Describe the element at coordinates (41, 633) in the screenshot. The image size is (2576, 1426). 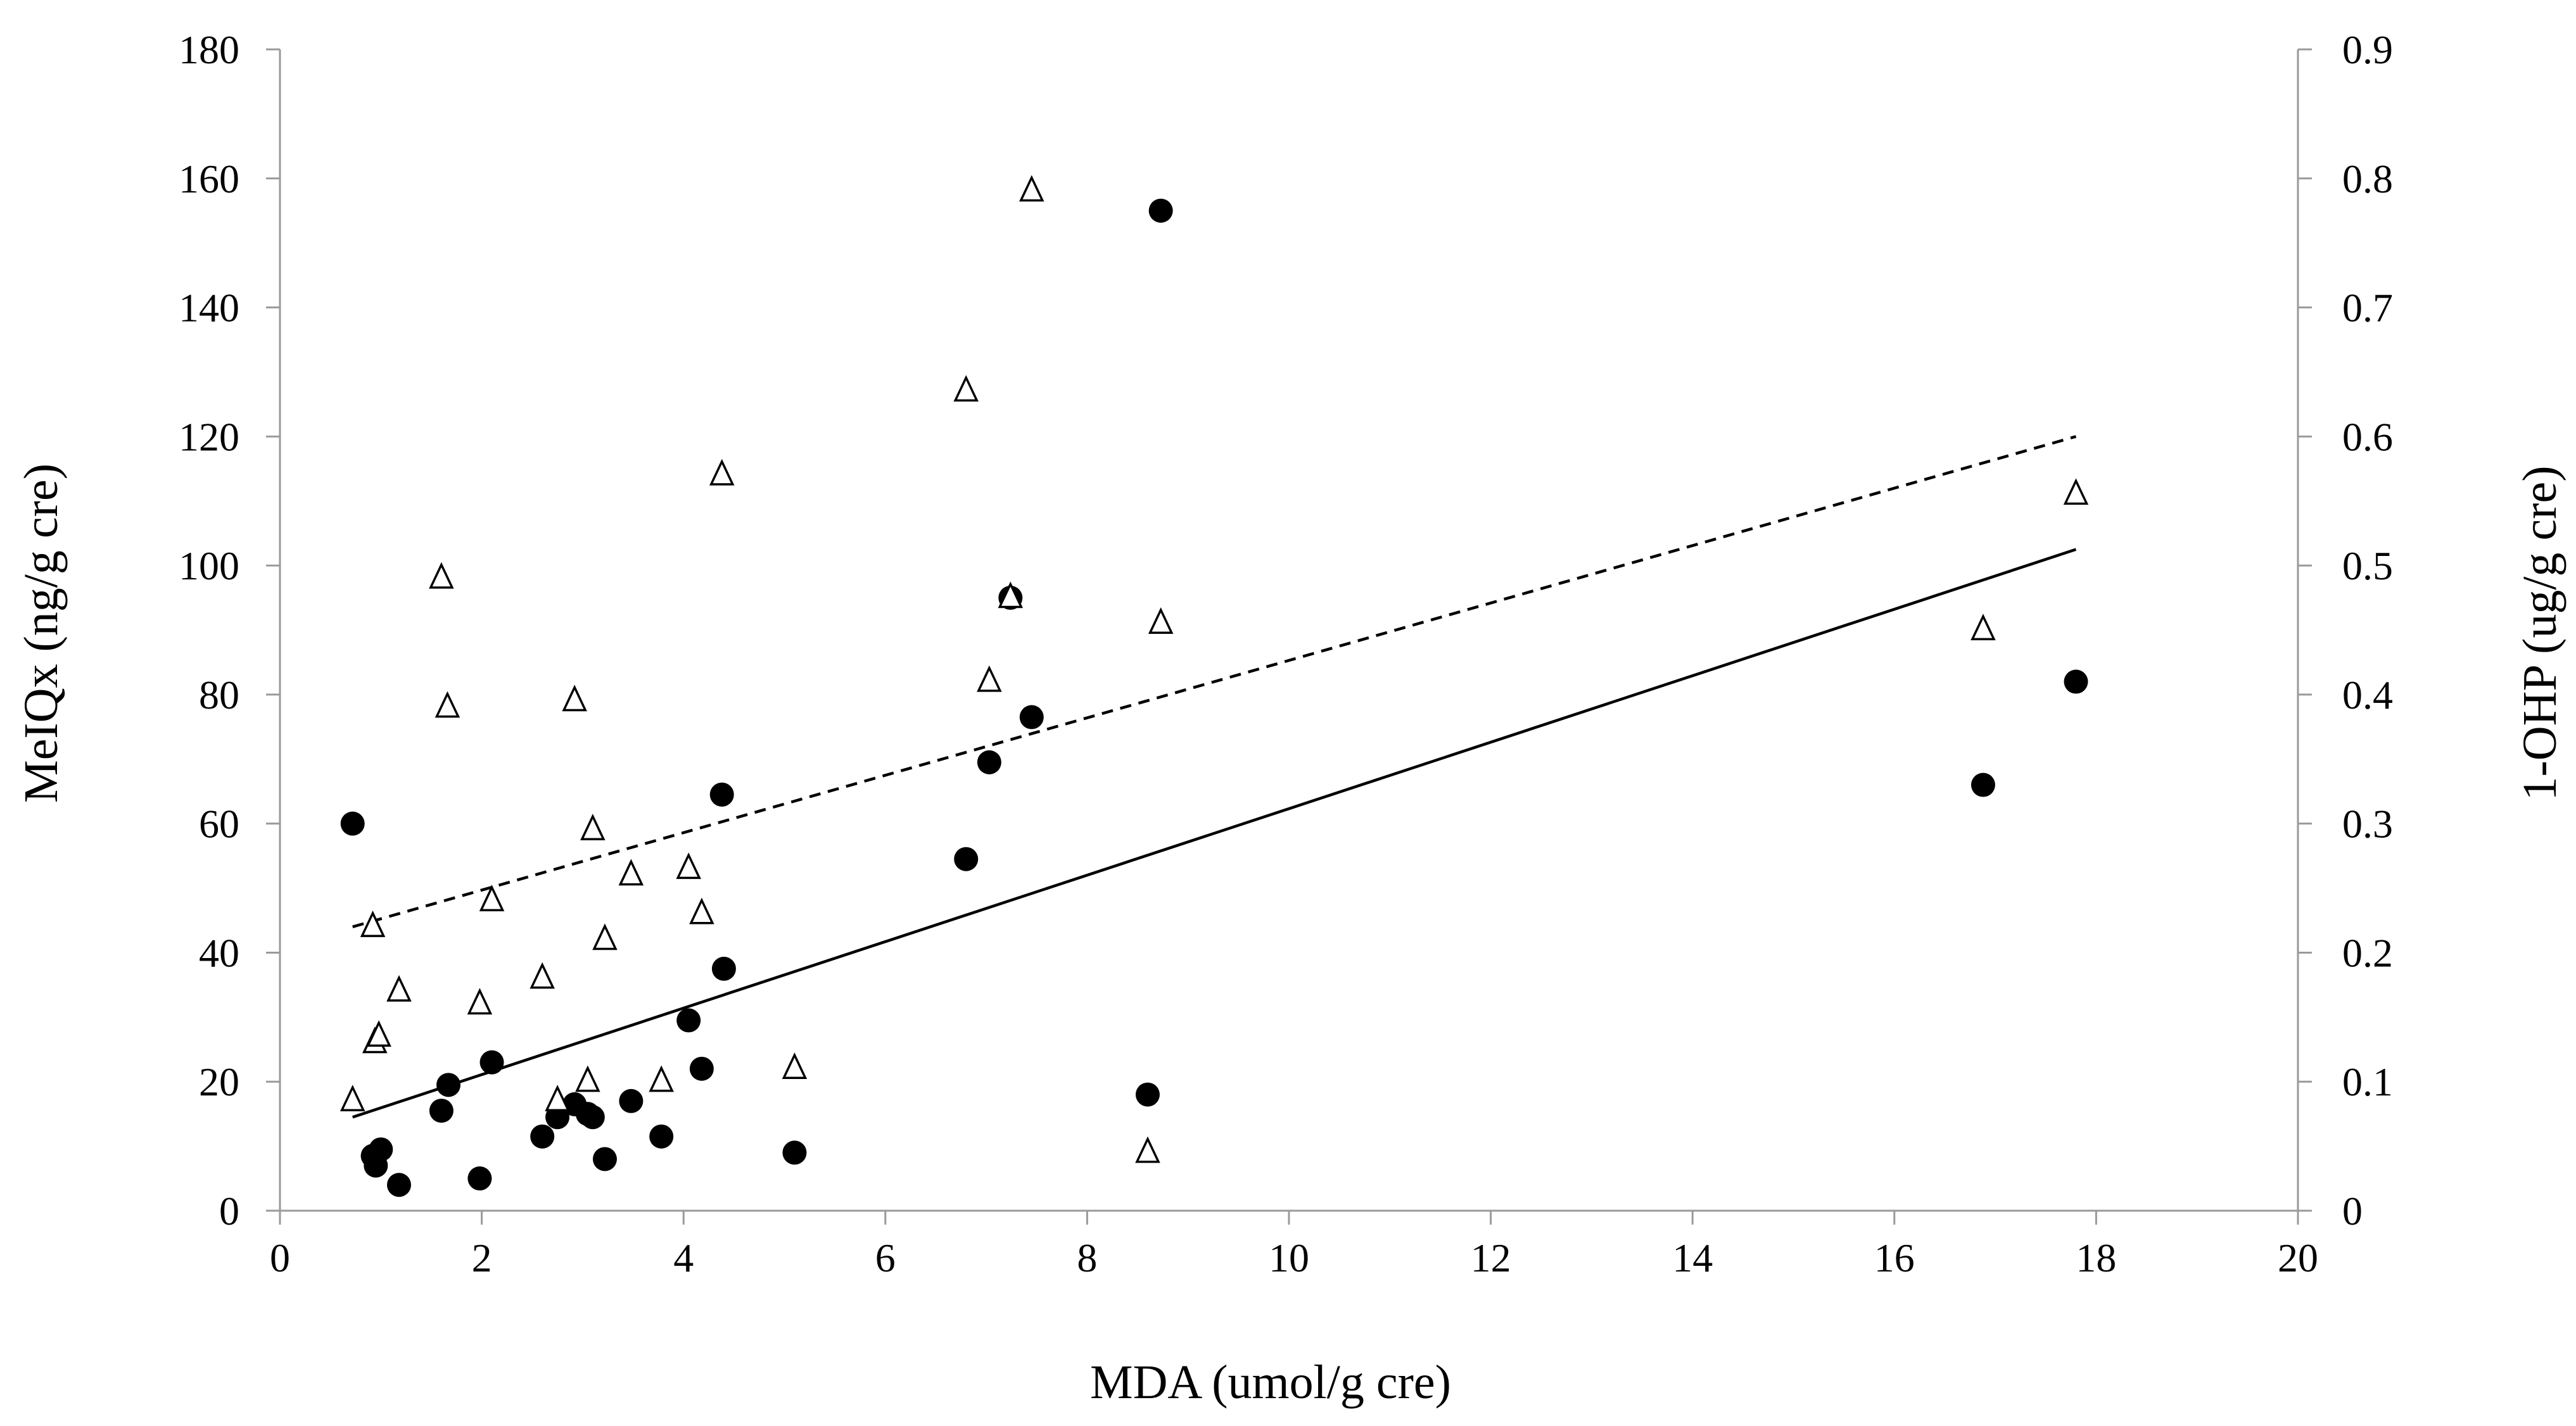
I see `y-left-axis-title: MeIQx (ng/g cre)` at that location.